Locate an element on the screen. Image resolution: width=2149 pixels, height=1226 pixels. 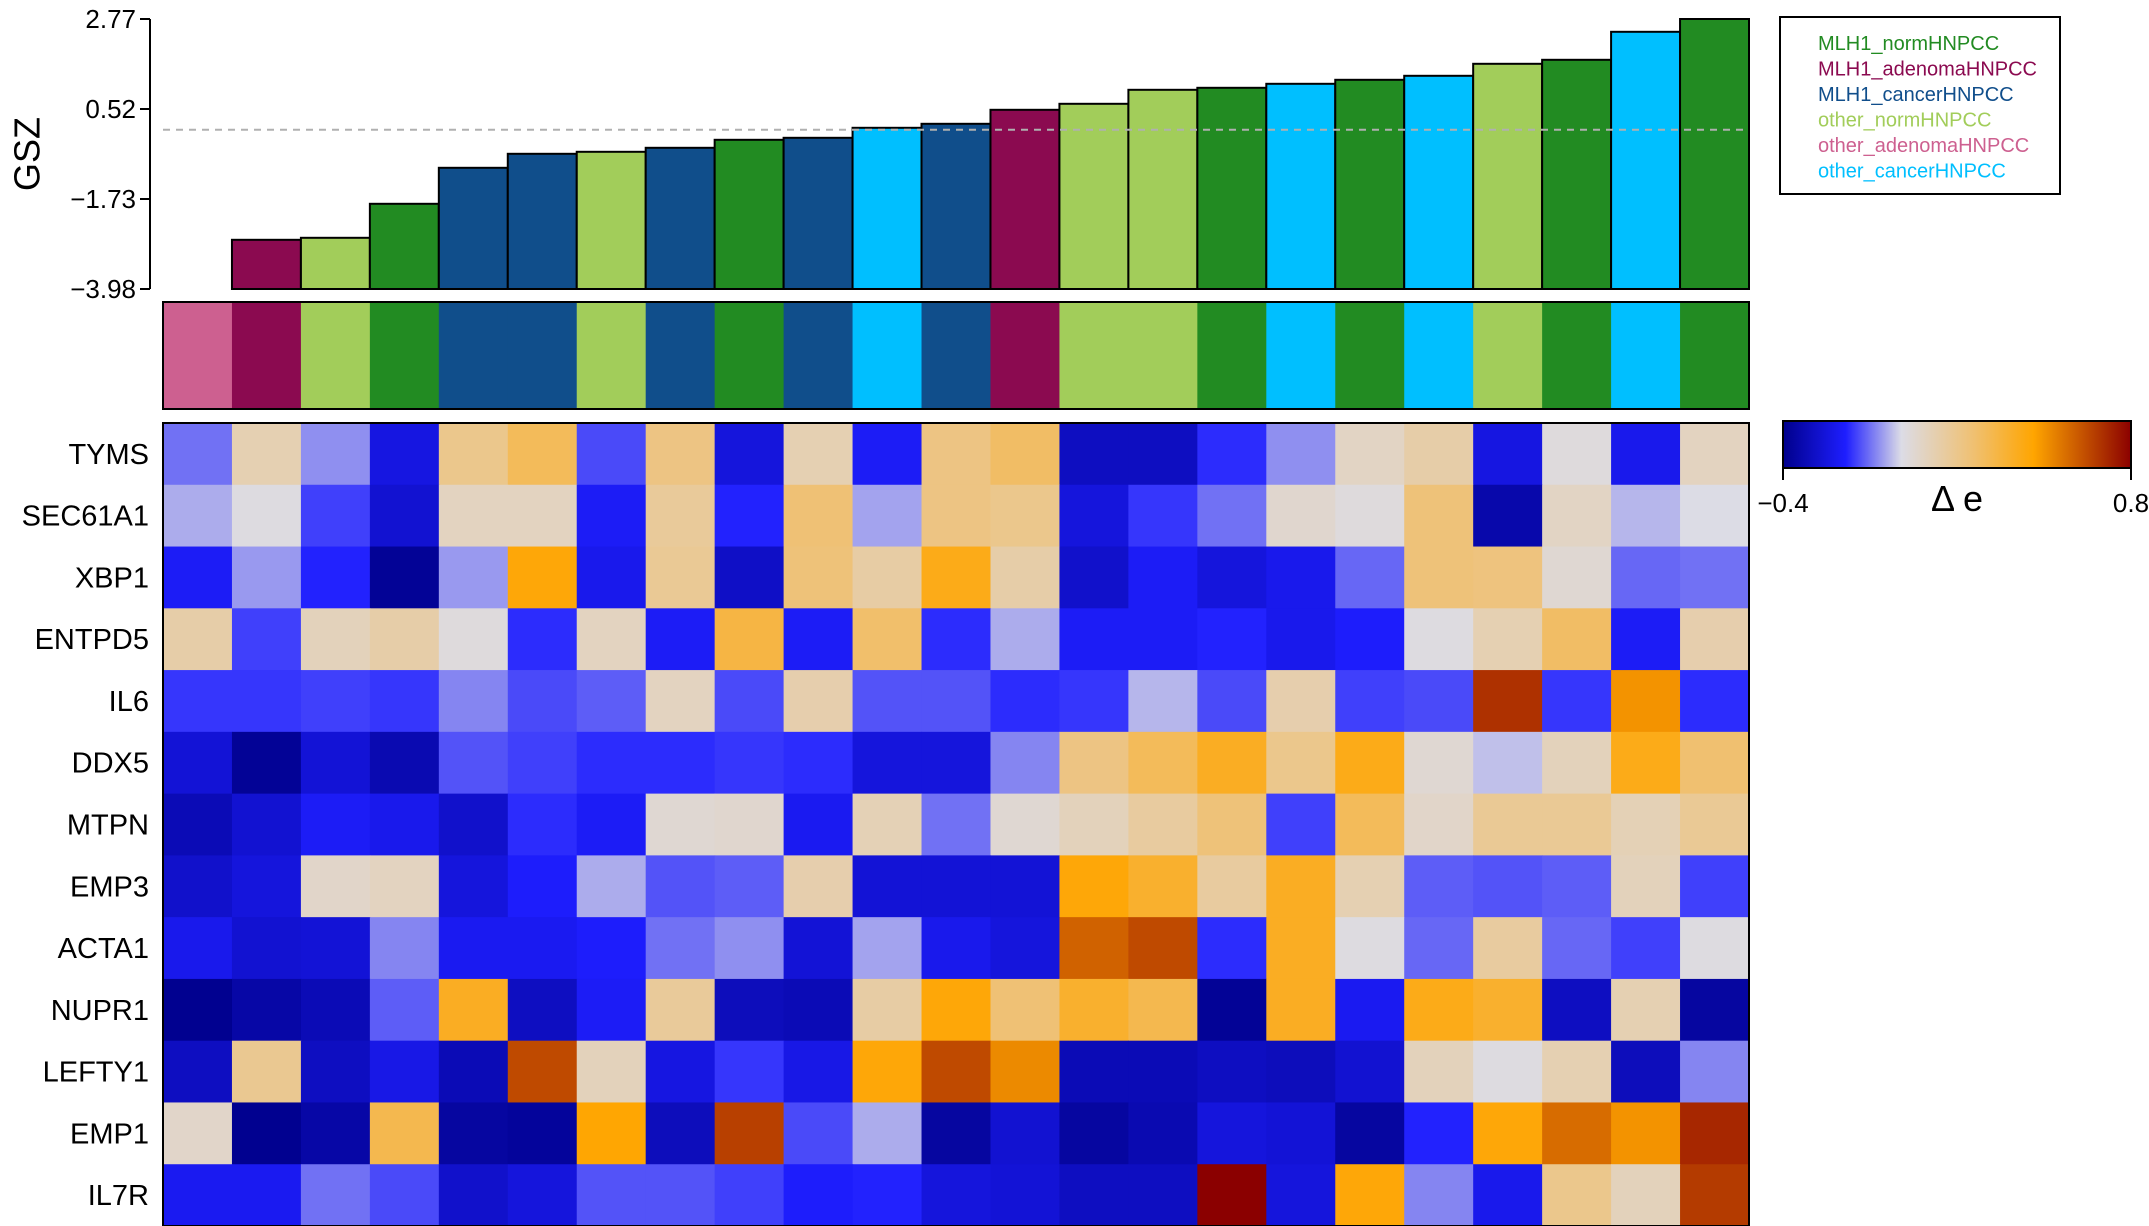
legend-box is located at coordinates (1920, 105).